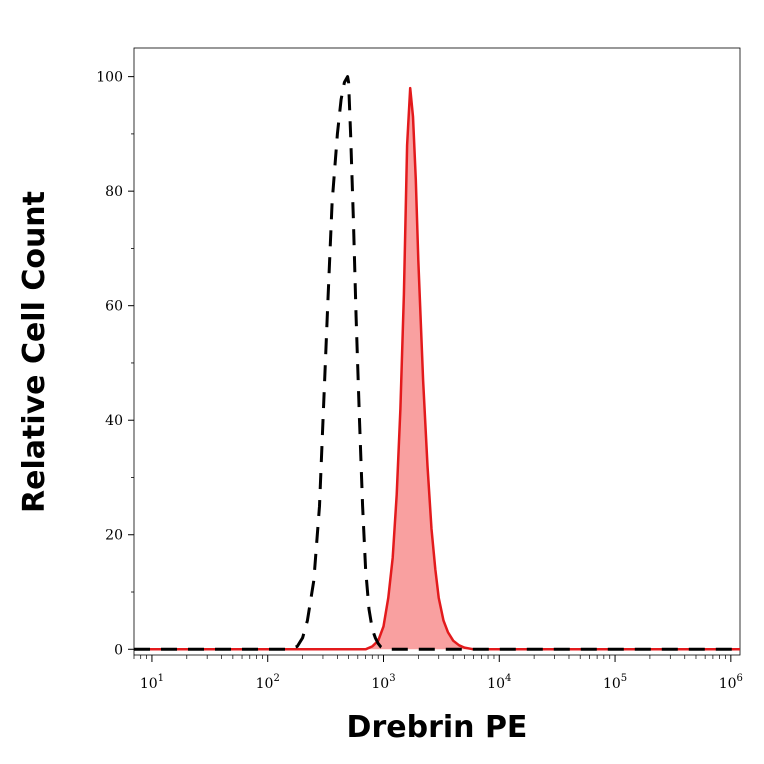 The image size is (764, 764). What do you see at coordinates (109, 78) in the screenshot?
I see `y-tick-label: 100` at bounding box center [109, 78].